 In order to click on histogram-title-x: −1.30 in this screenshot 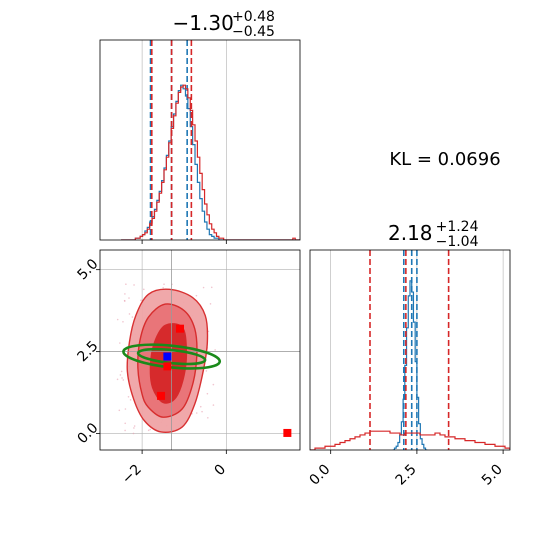, I will do `click(203, 23)`.